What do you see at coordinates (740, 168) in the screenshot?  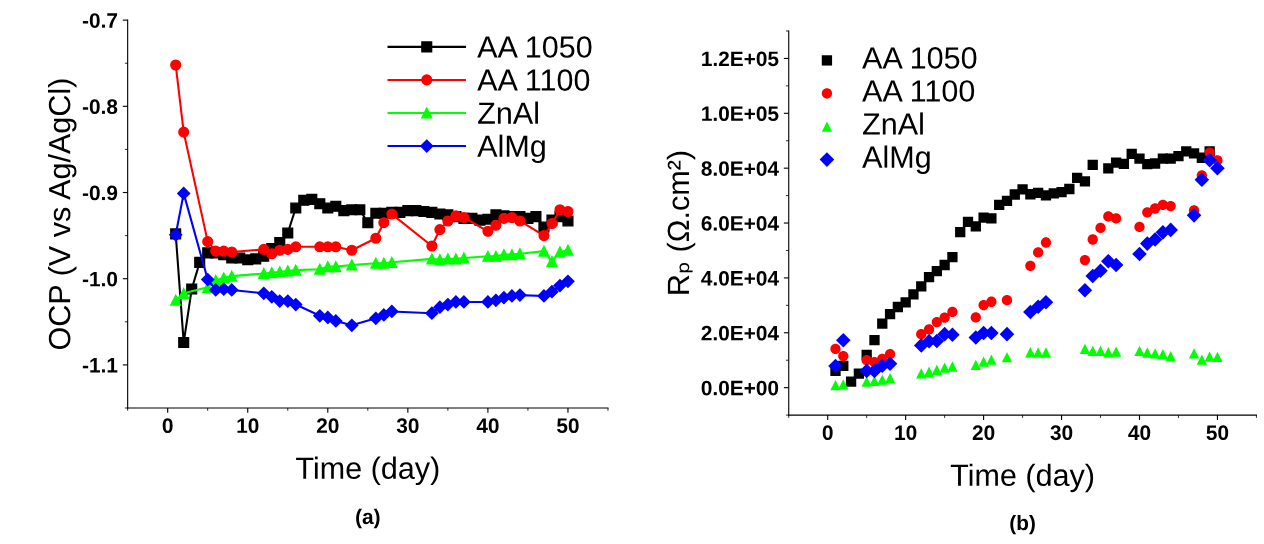 I see `y-tick-label: 8.0E+04` at bounding box center [740, 168].